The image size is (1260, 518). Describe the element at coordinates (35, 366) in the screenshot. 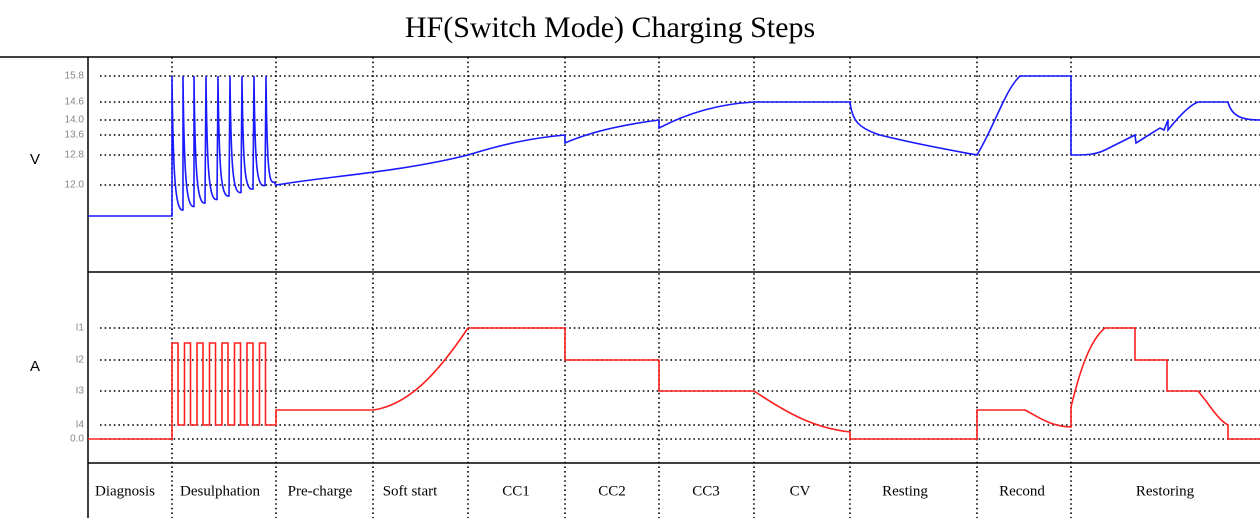

I see `current-axis-label: A` at that location.